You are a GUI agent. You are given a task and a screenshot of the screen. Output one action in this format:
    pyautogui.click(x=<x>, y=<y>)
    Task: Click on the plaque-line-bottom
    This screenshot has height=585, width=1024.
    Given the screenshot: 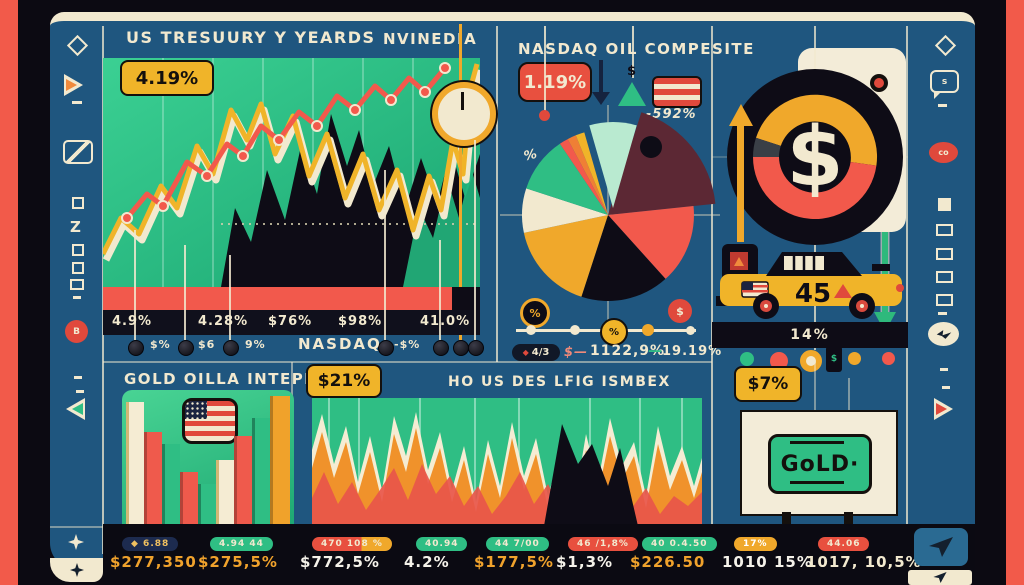 What is the action you would take?
    pyautogui.click(x=817, y=482)
    